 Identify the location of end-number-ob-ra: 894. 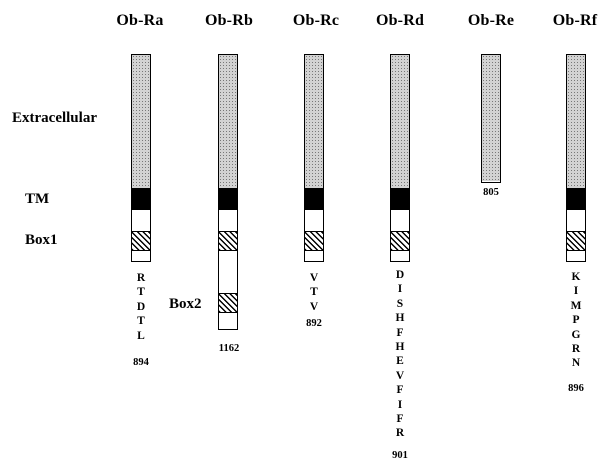
(141, 362).